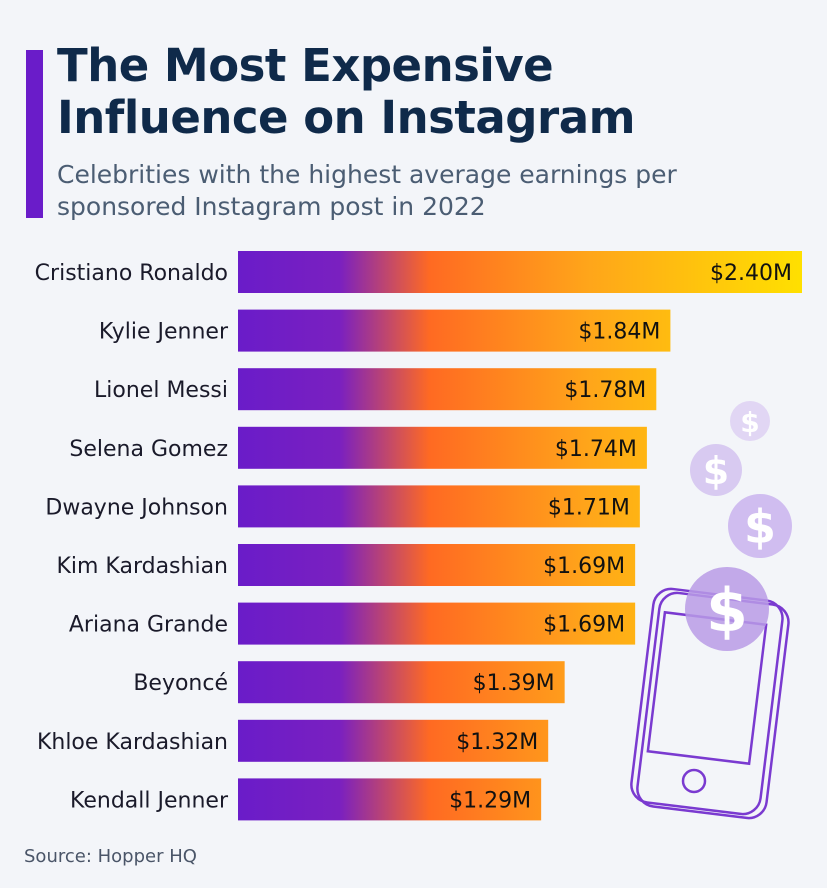 Image resolution: width=827 pixels, height=888 pixels. Describe the element at coordinates (131, 273) in the screenshot. I see `category-label: Cristiano Ronaldo` at that location.